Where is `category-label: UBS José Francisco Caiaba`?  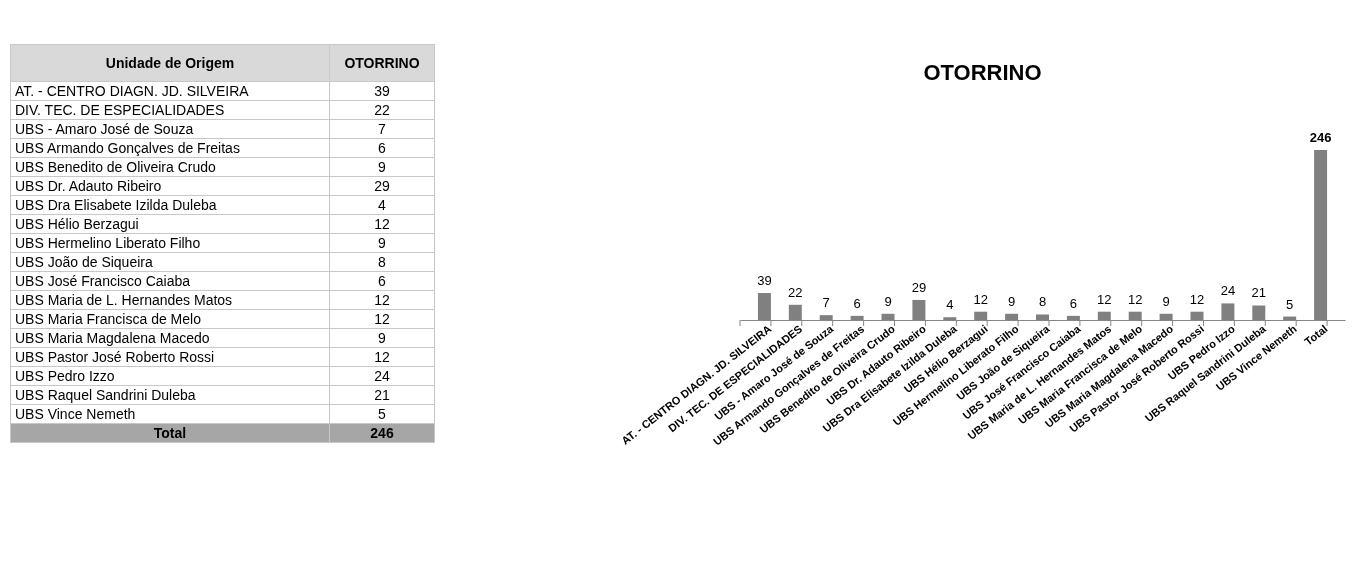 category-label: UBS José Francisco Caiaba is located at coordinates (170, 281).